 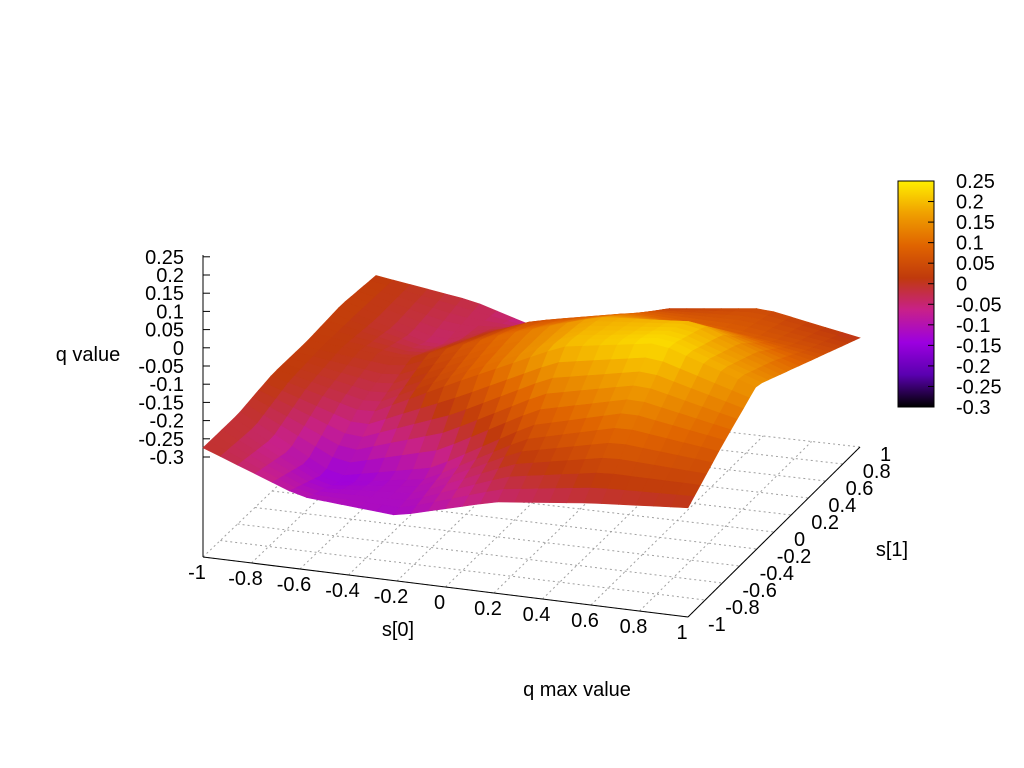 What do you see at coordinates (167, 385) in the screenshot?
I see `z-tick-label: -0.1` at bounding box center [167, 385].